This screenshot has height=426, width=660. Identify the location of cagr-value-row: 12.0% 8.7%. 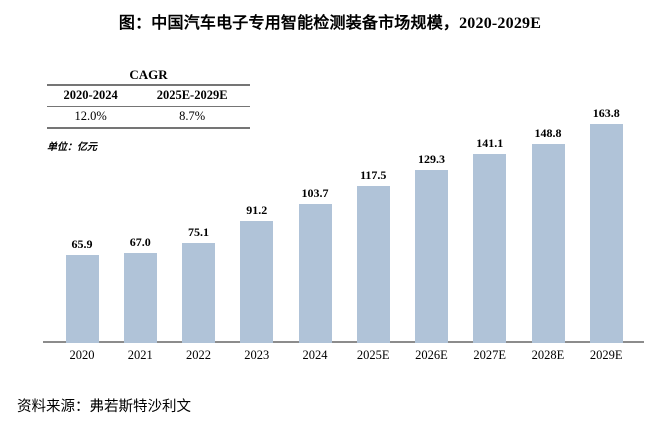
(148, 118).